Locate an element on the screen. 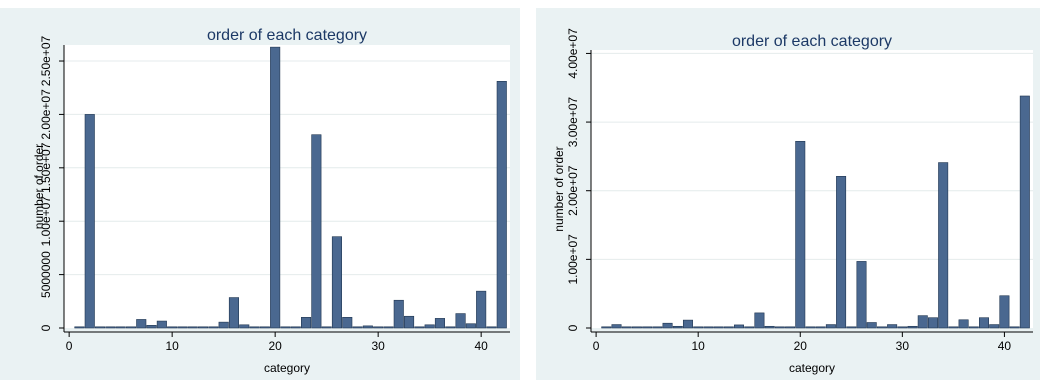  y-tick-label: 4.00e+07 is located at coordinates (573, 53).